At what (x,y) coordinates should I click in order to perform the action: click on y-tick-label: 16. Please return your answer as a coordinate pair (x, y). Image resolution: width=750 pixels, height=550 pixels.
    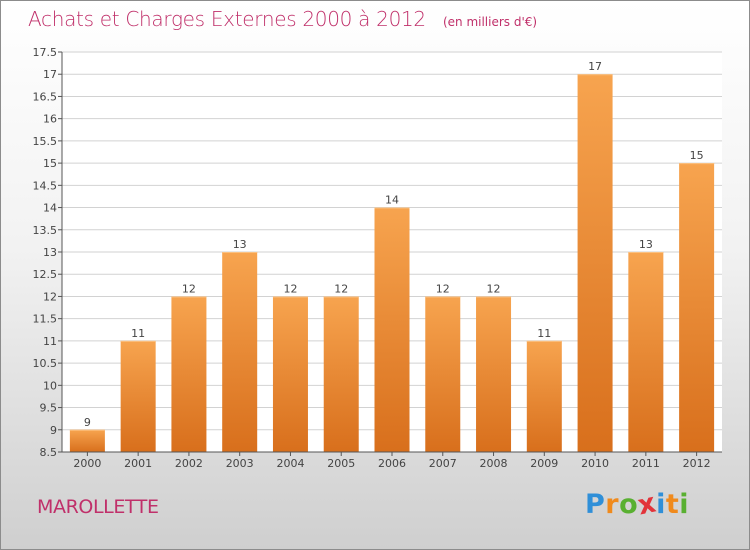
    Looking at the image, I should click on (50, 119).